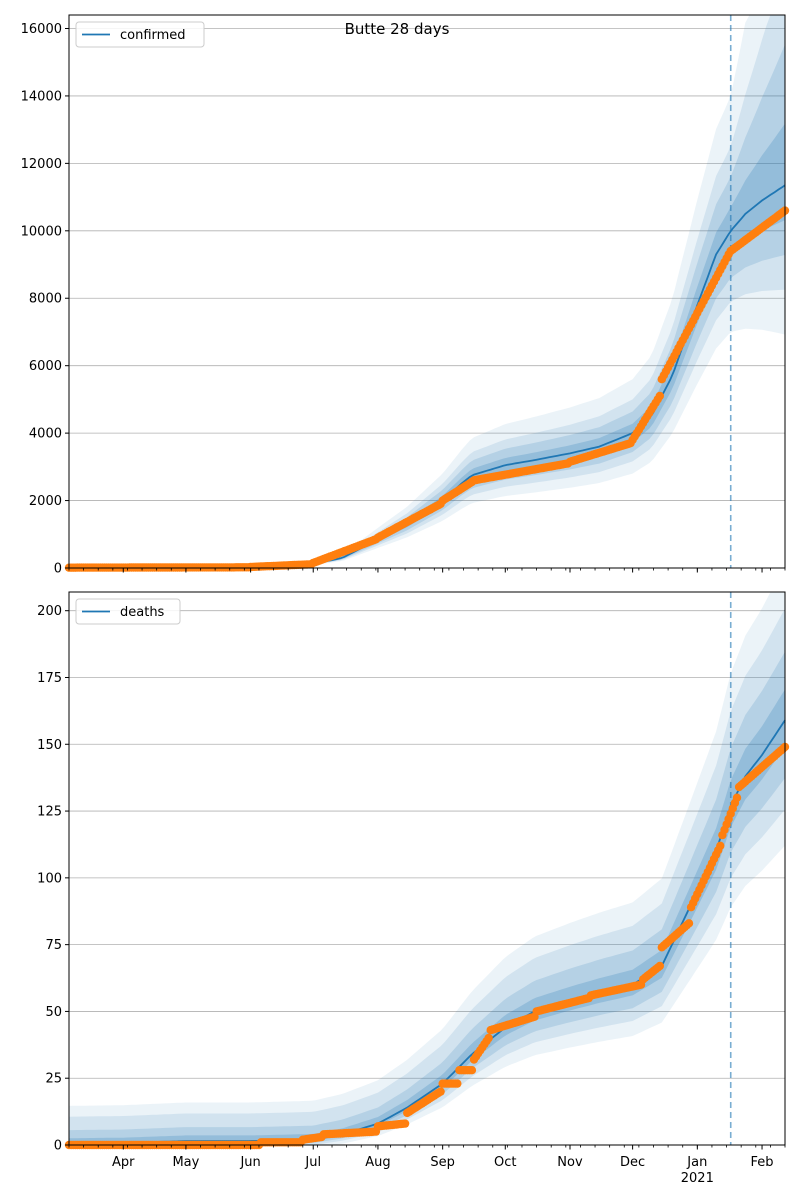 The height and width of the screenshot is (1204, 800). What do you see at coordinates (53, 1012) in the screenshot?
I see `y-tick-label: 50` at bounding box center [53, 1012].